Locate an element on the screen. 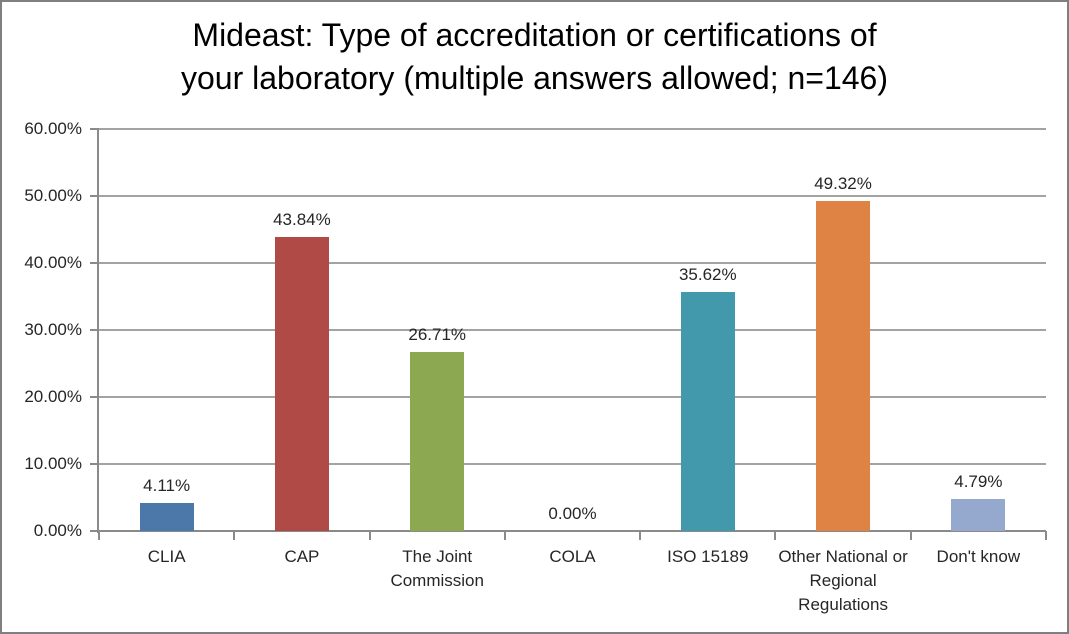 The height and width of the screenshot is (634, 1069). y-axis-label-20: 20.00% is located at coordinates (53, 396).